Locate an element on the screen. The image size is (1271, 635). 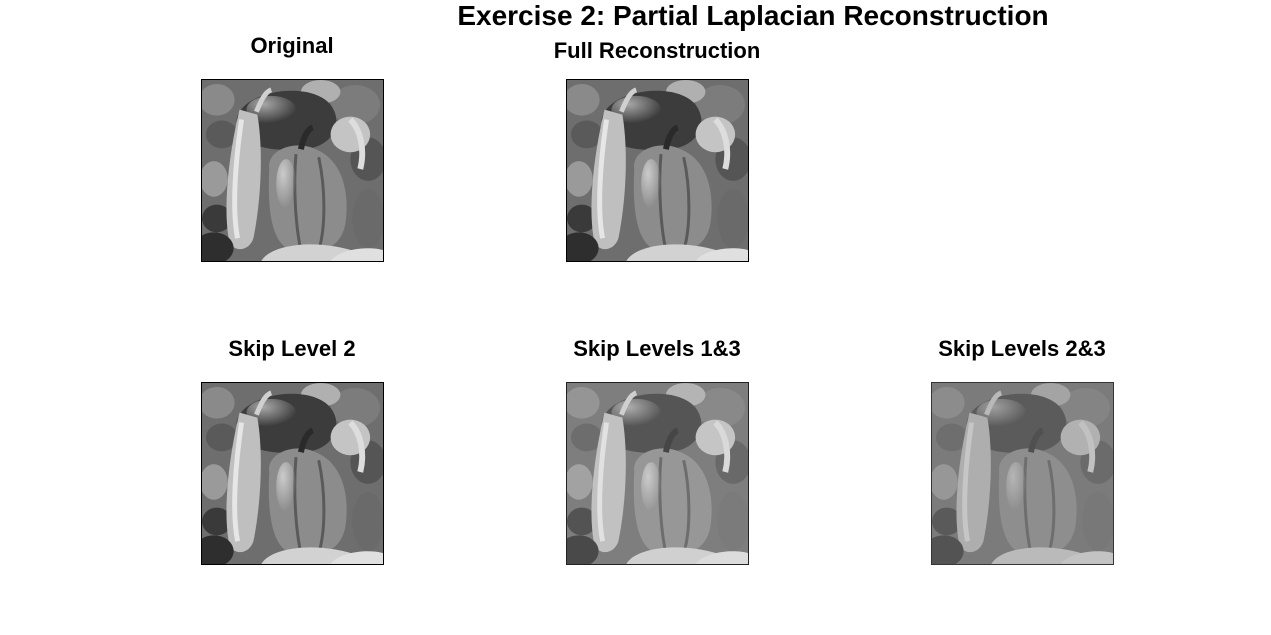
image-full-reconstruction is located at coordinates (657, 170).